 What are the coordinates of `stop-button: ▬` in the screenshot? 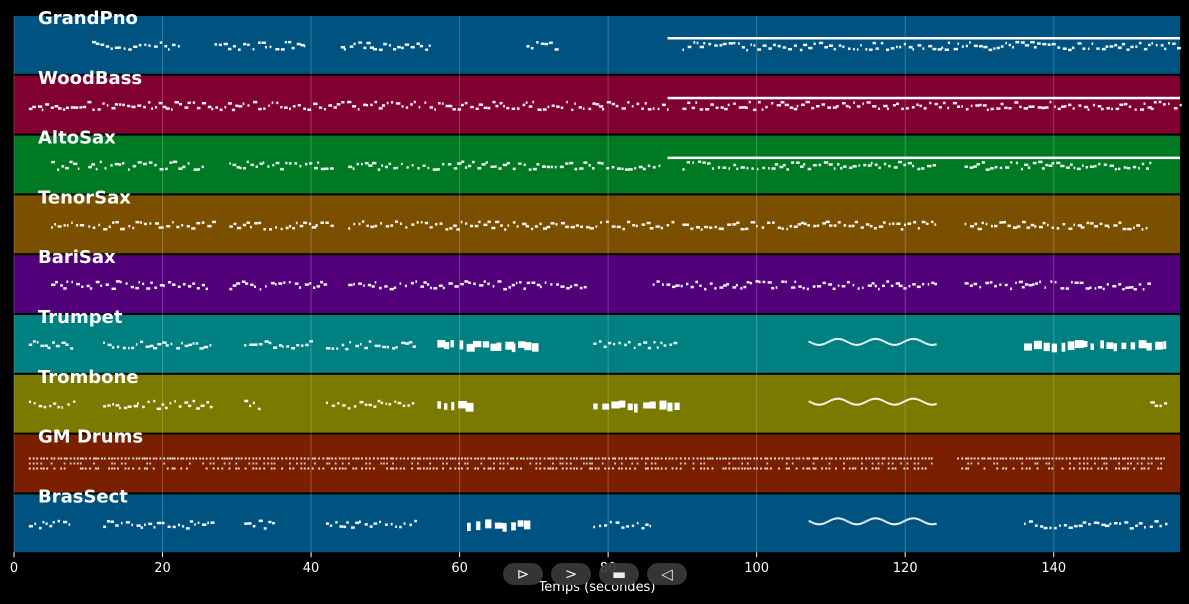 It's located at (619, 574).